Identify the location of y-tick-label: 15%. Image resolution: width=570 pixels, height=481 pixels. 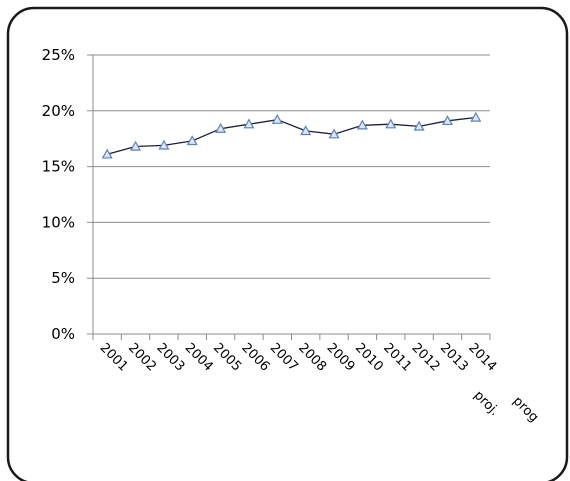
(58, 167).